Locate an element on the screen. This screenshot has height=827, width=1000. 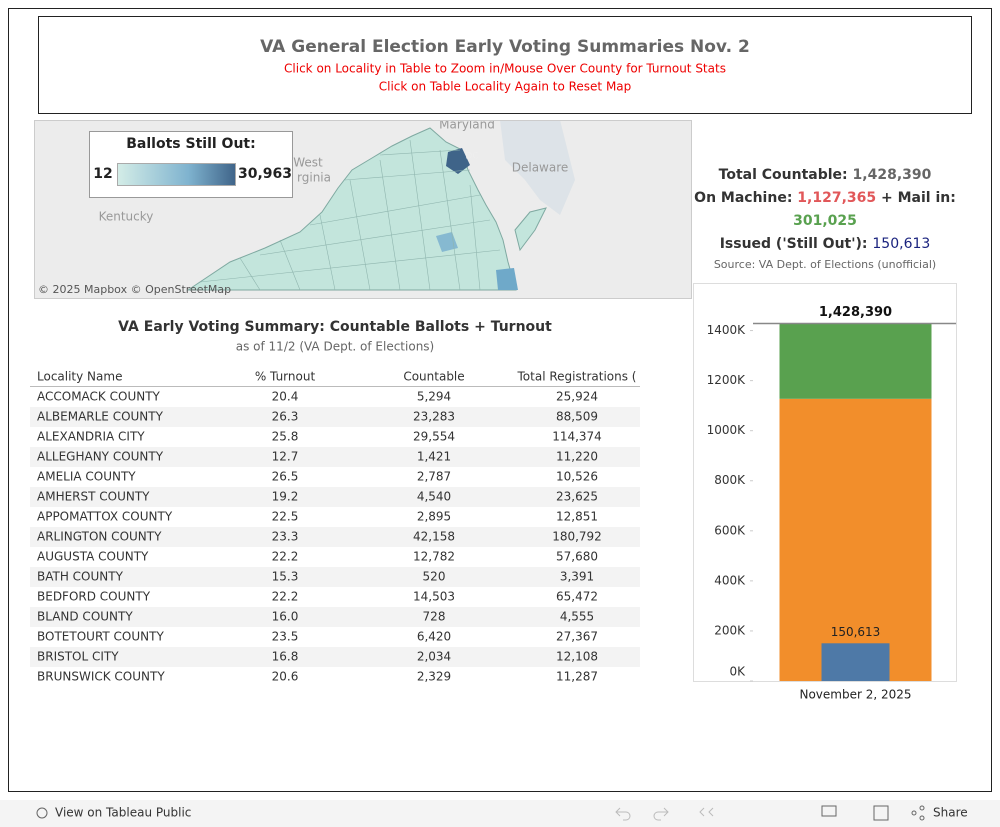
table-cell: 180,792 is located at coordinates (577, 537).